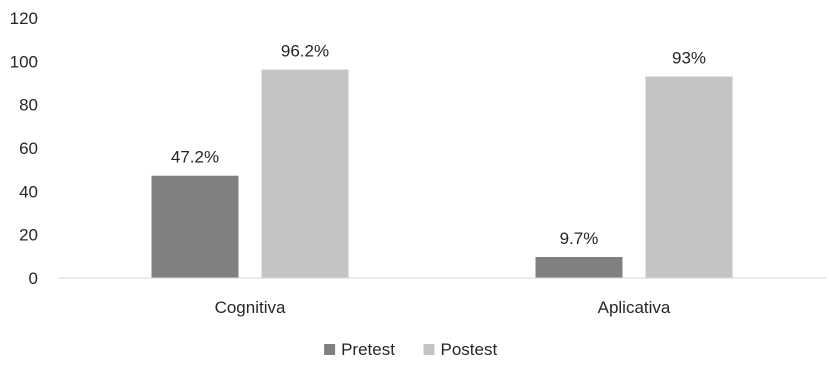 The image size is (829, 370). What do you see at coordinates (469, 349) in the screenshot?
I see `legend-label: Postest` at bounding box center [469, 349].